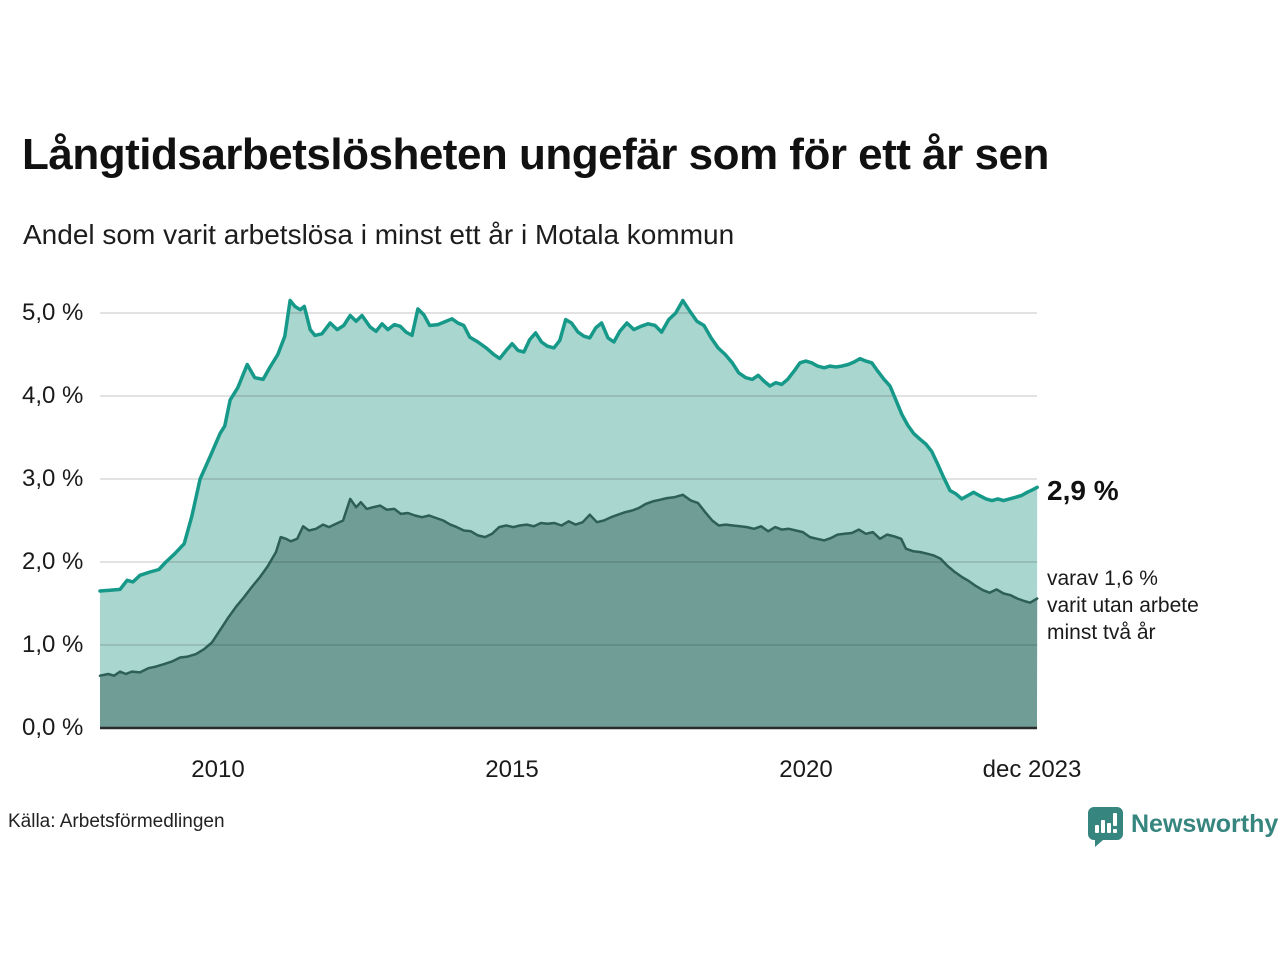 Image resolution: width=1280 pixels, height=960 pixels. What do you see at coordinates (53, 478) in the screenshot?
I see `y-axis-tick-label: 3,0 %` at bounding box center [53, 478].